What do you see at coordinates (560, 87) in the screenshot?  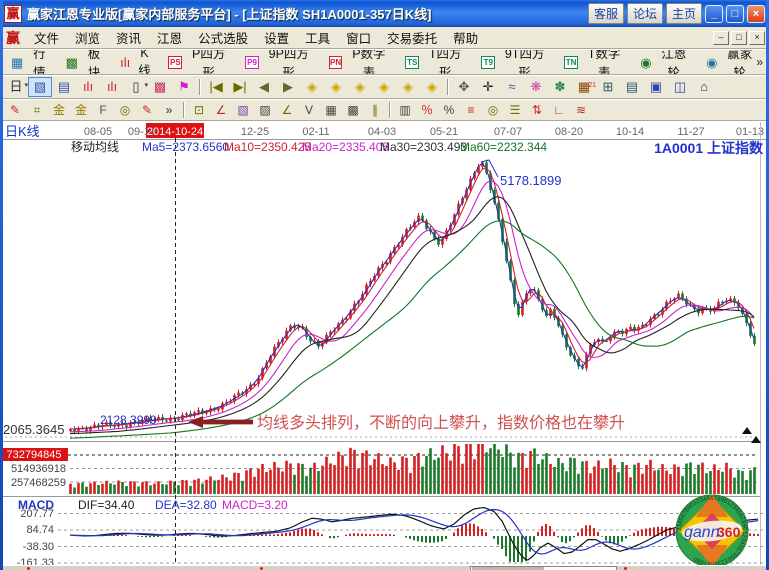 I see `wave-tool-button: ✽` at bounding box center [560, 87].